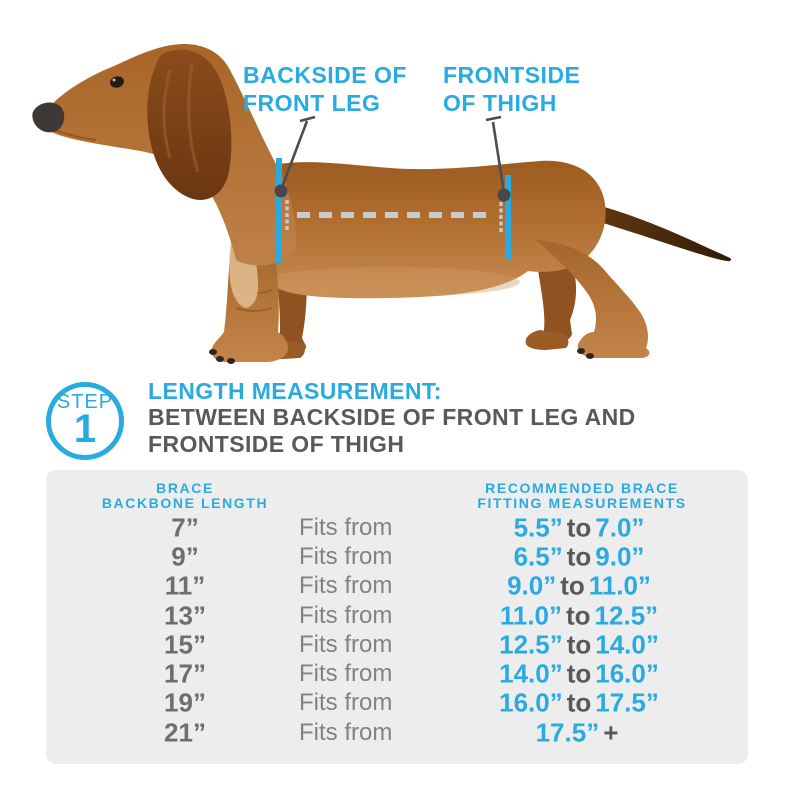 The image size is (800, 800). I want to click on measure-to: 12.5”, so click(626, 615).